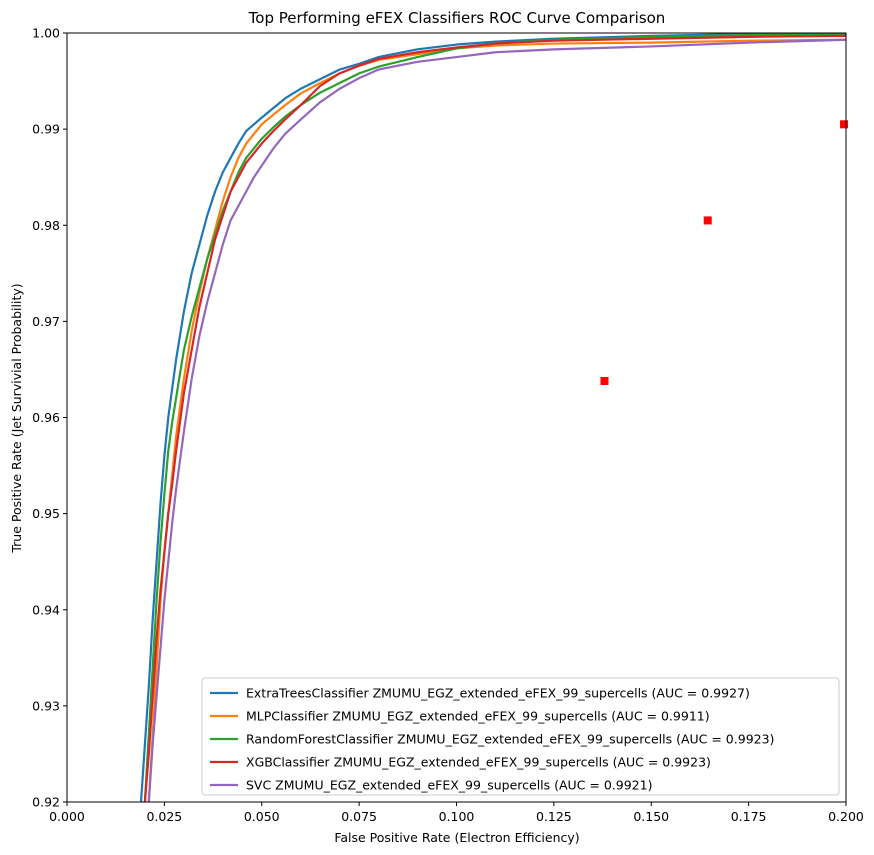 This screenshot has height=855, width=874. Describe the element at coordinates (846, 816) in the screenshot. I see `x-tick-label-8: 0.200` at that location.